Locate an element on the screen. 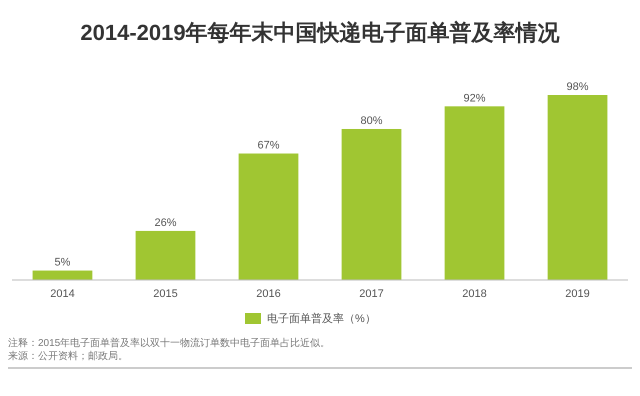  legend-label: 电子面单普及率（%） is located at coordinates (321, 318).